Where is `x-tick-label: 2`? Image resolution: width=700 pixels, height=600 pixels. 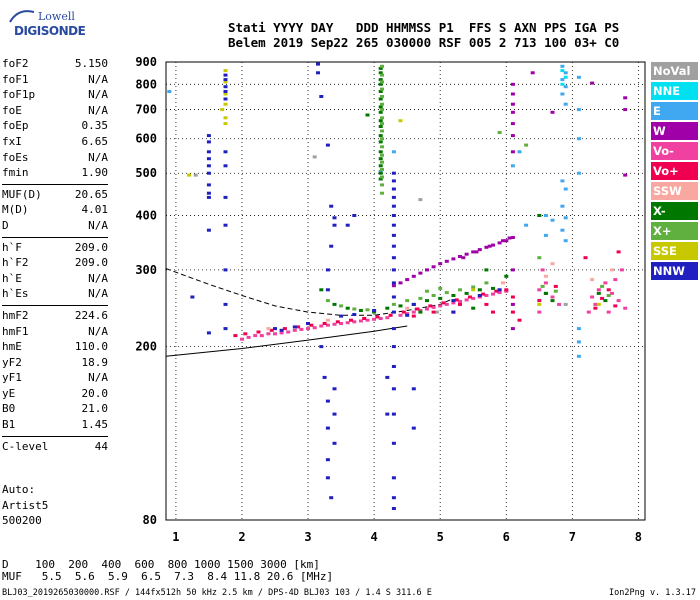
x-tick-label: 2 is located at coordinates (241, 537).